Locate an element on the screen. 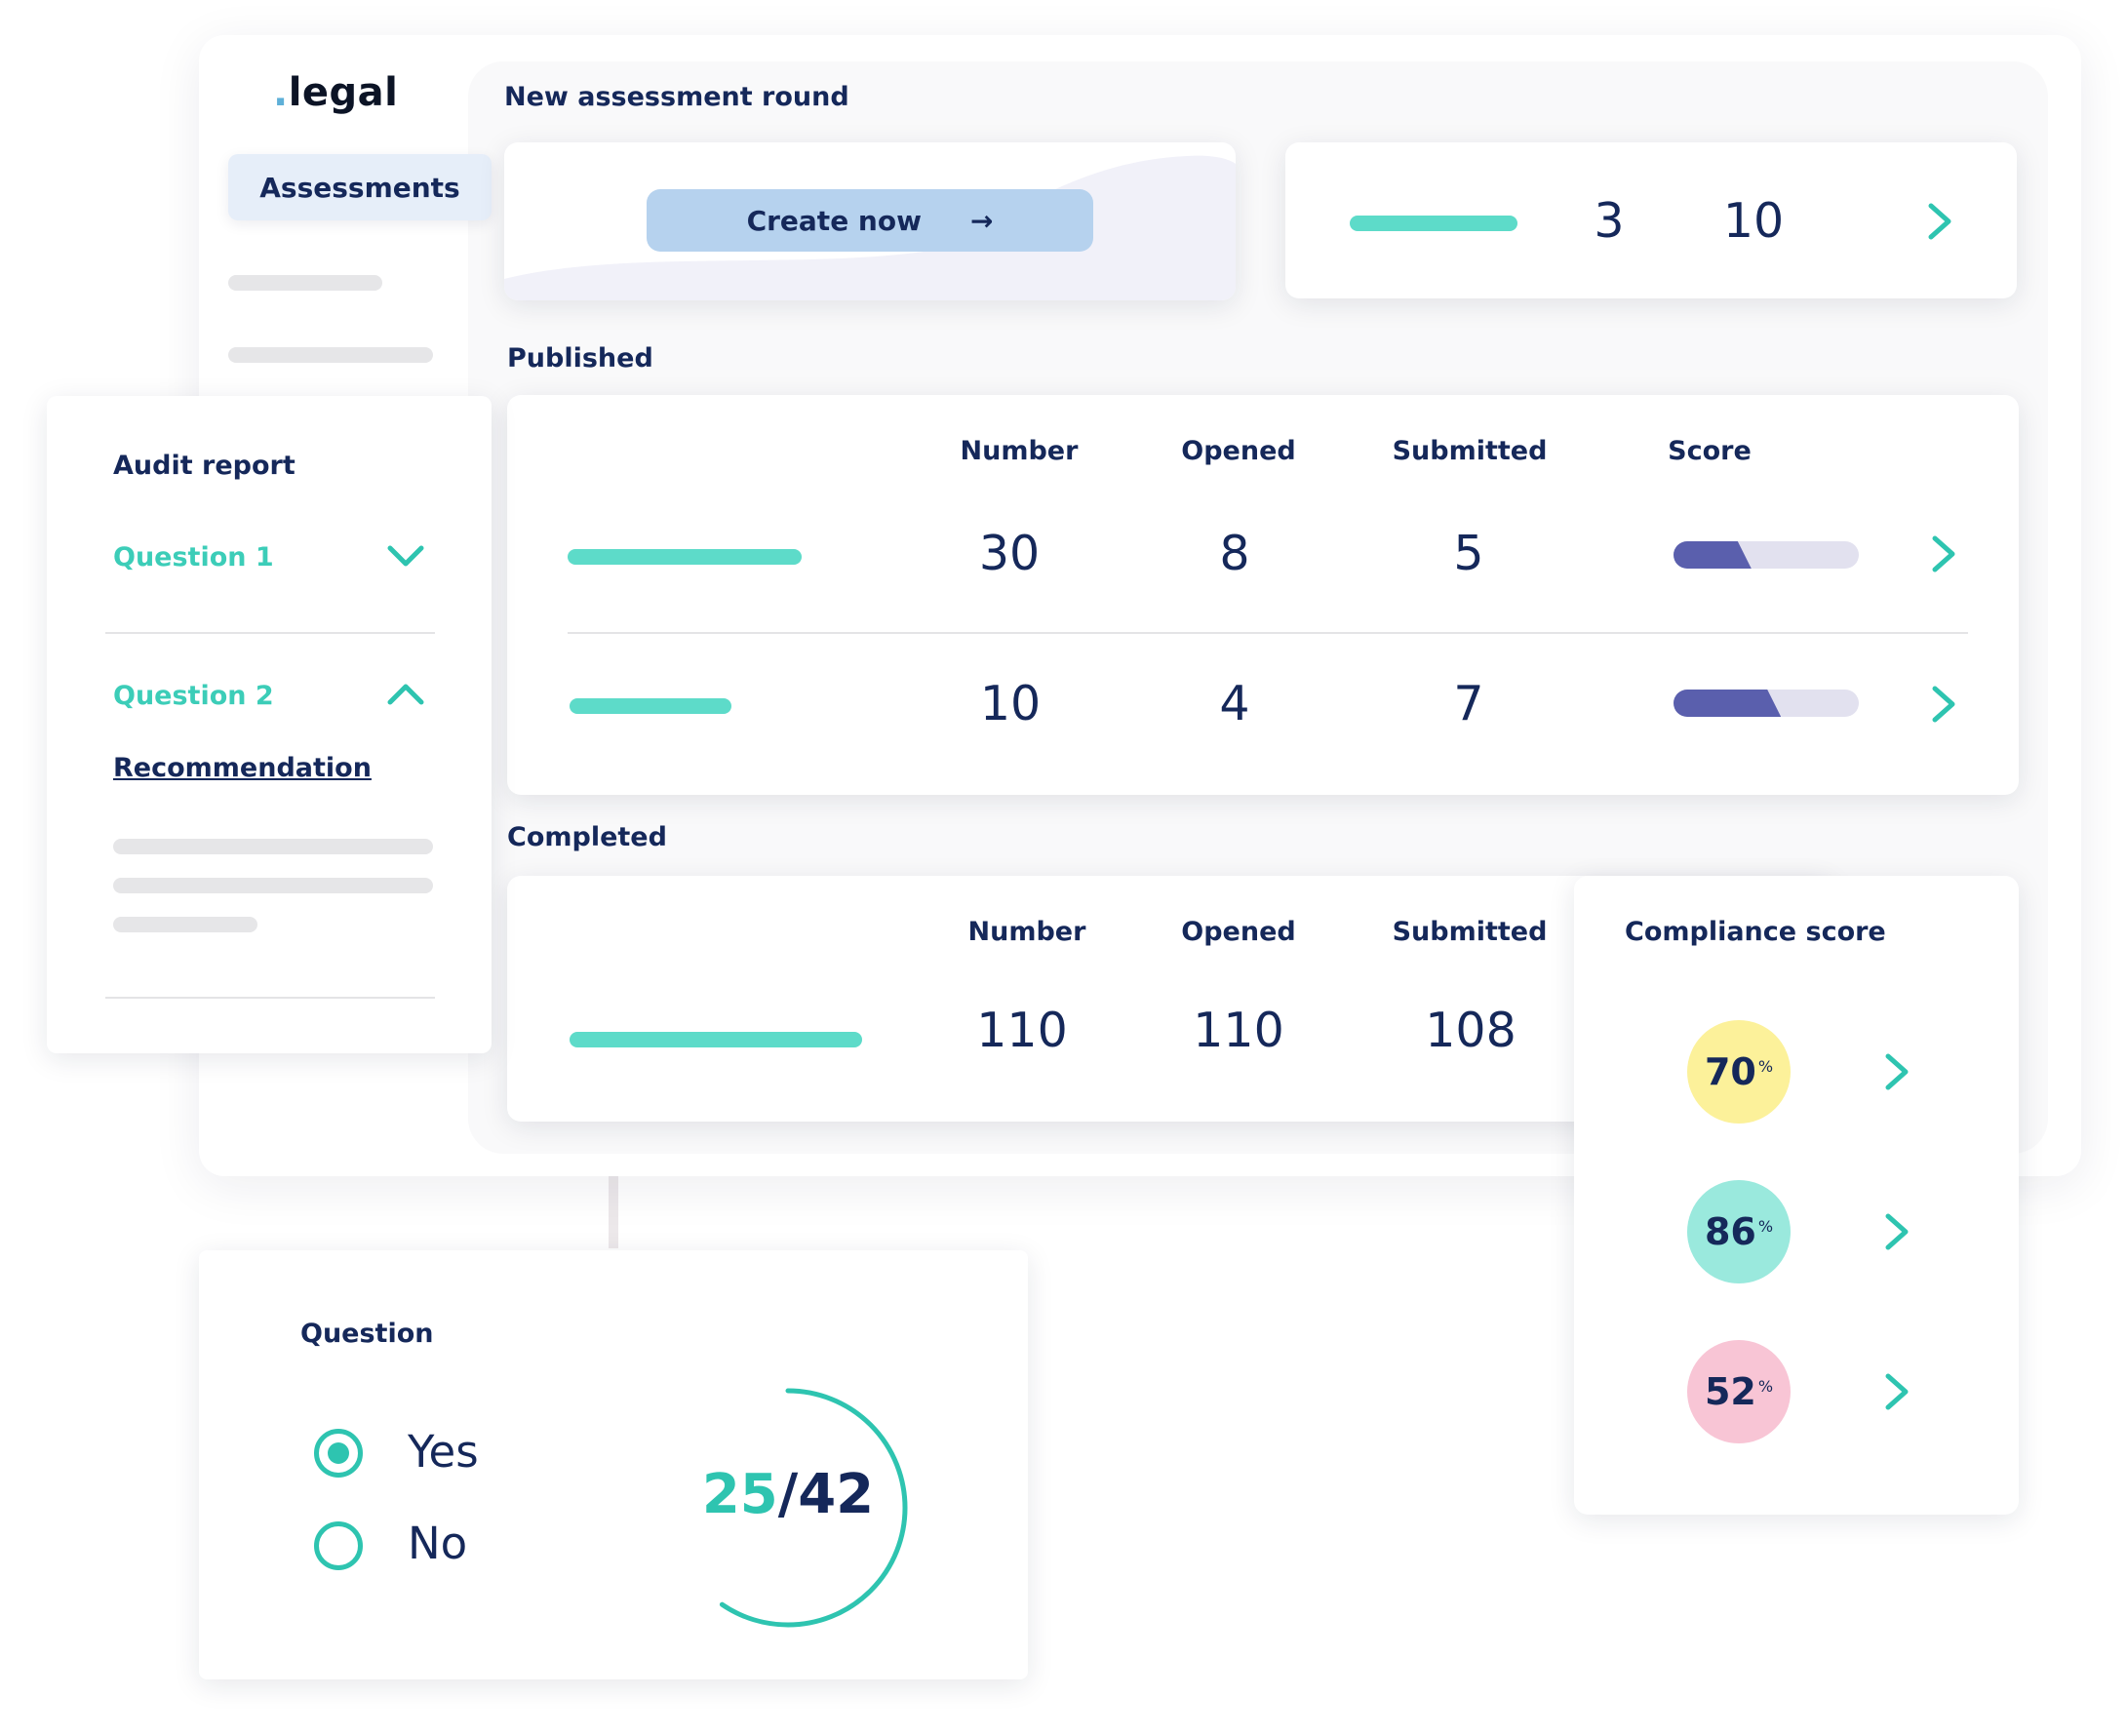 This screenshot has height=1736, width=2127. create-now-label: Create now is located at coordinates (834, 220).